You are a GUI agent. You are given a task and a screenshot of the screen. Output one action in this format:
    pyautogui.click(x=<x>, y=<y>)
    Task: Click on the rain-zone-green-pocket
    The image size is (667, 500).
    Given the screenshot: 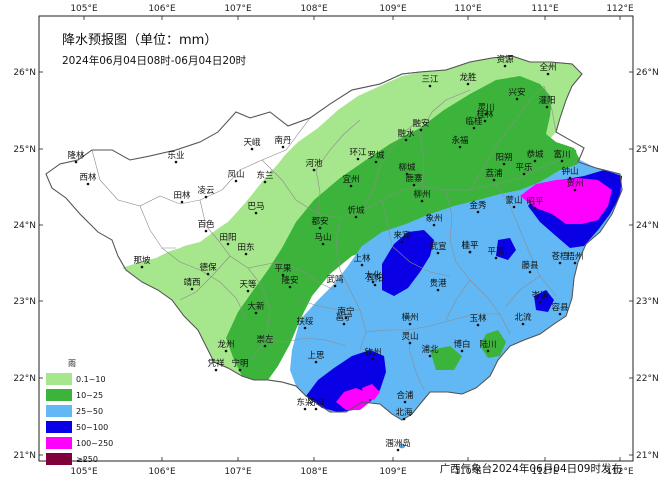 What is the action you would take?
    pyautogui.click(x=446, y=358)
    